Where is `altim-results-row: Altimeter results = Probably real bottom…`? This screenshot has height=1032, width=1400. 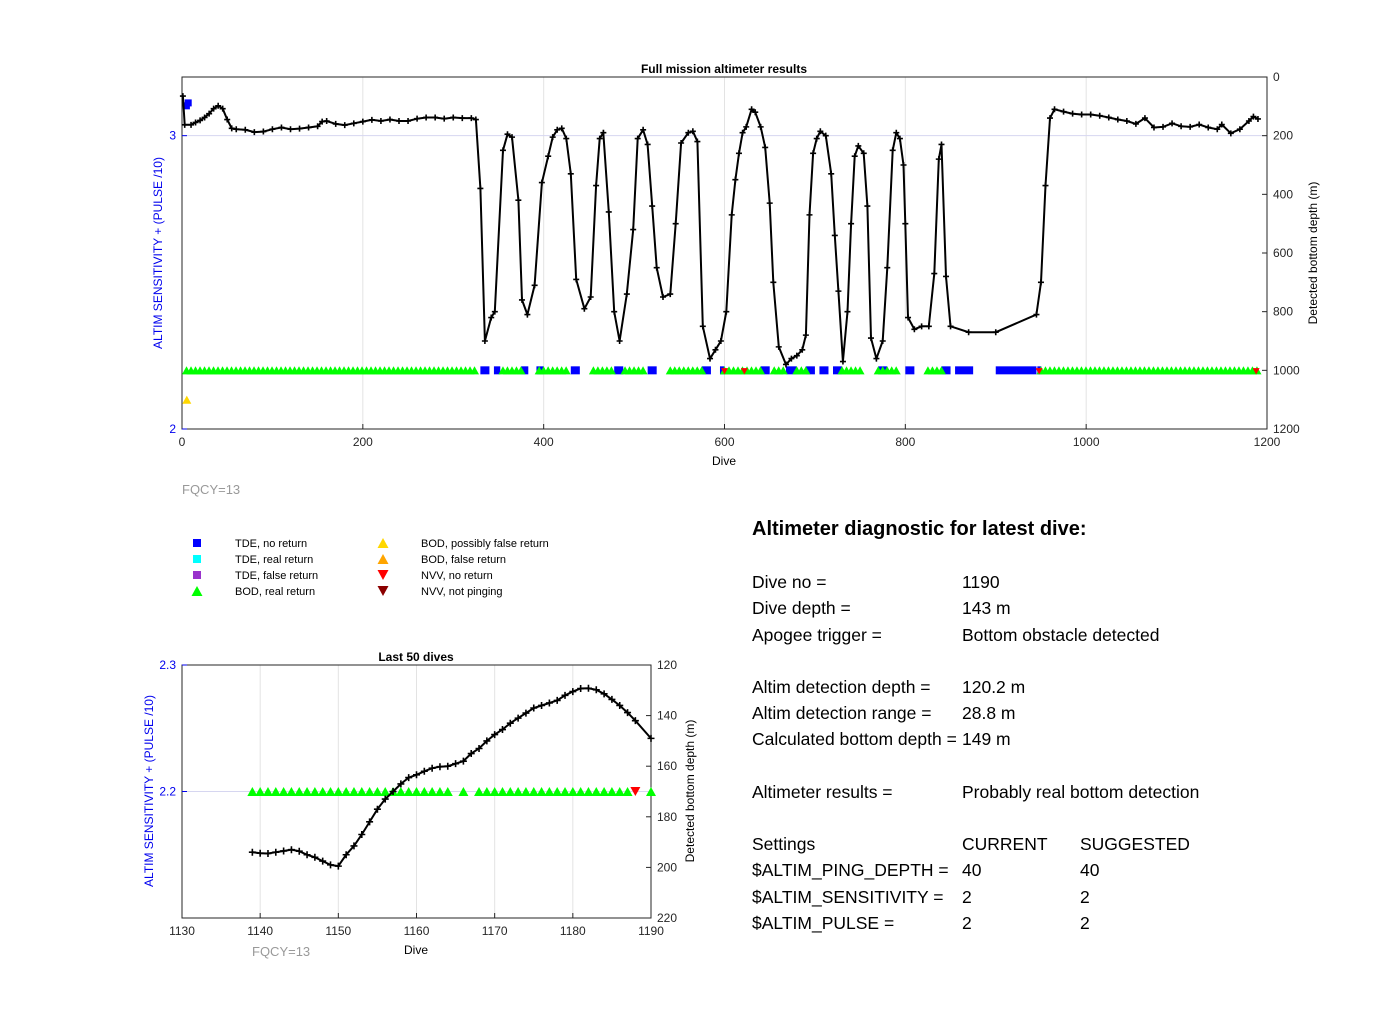
altim-results-row: Altimeter results = Probably real bottom… is located at coordinates (1062, 792).